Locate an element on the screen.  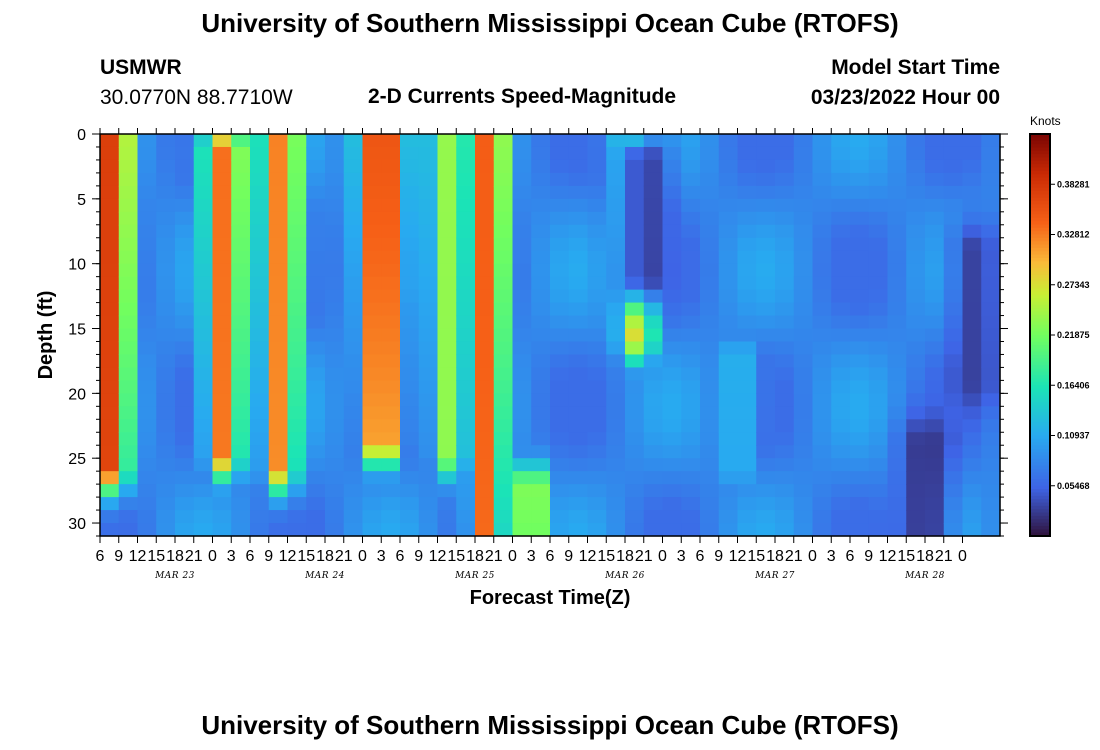
x-tick-label: 18 is located at coordinates (775, 556).